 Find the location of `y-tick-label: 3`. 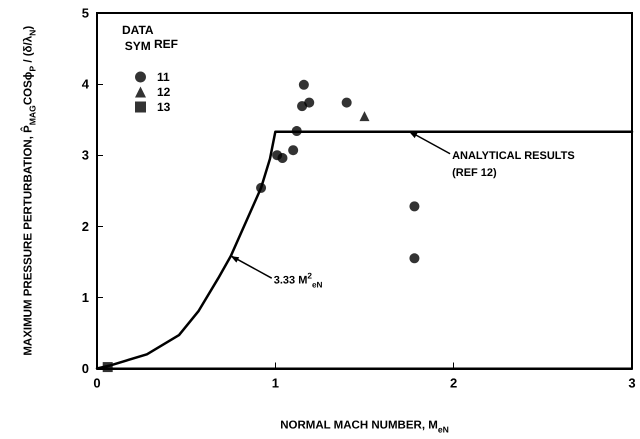

y-tick-label: 3 is located at coordinates (85, 155).